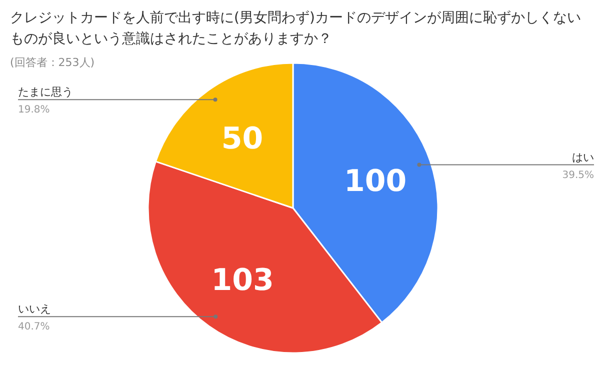 The width and height of the screenshot is (600, 371). I want to click on text: 100, so click(375, 181).